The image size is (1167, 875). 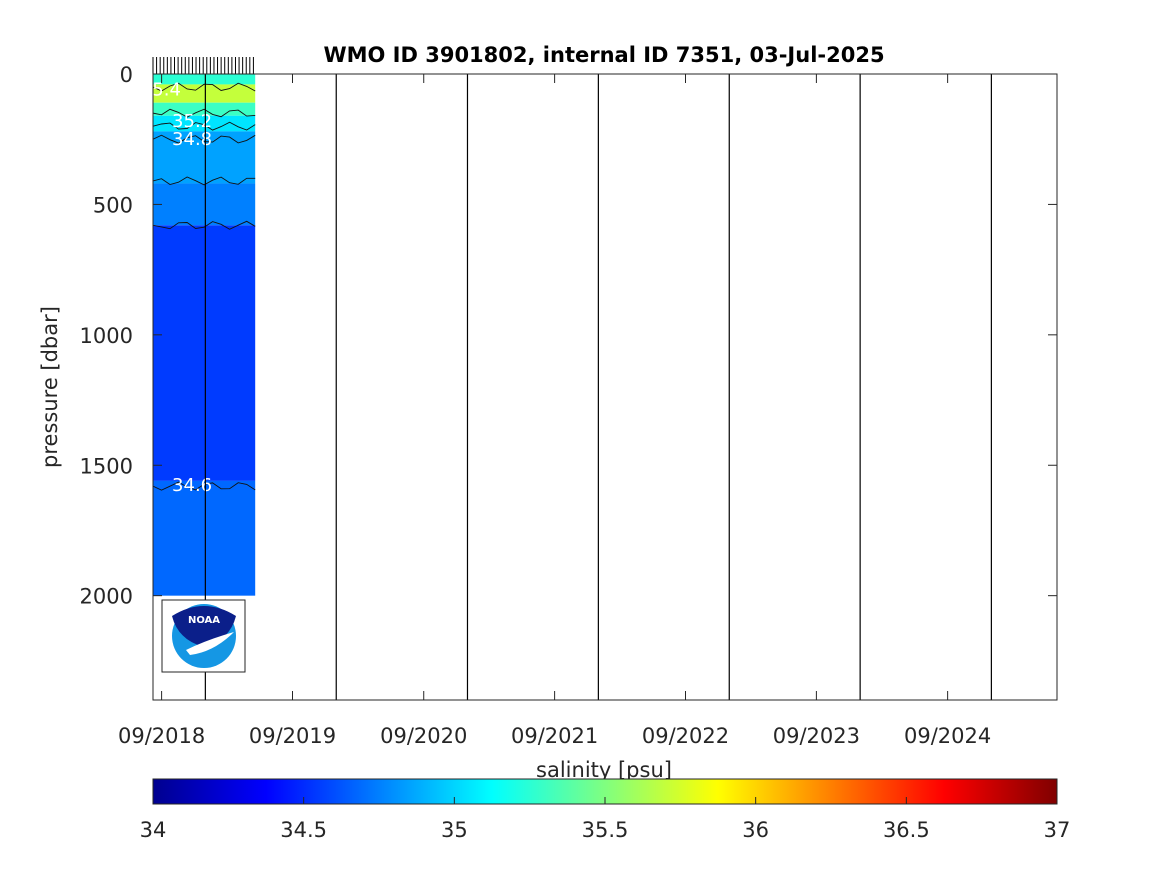 I want to click on noaa-logo-wordmark: NOAA, so click(x=204, y=620).